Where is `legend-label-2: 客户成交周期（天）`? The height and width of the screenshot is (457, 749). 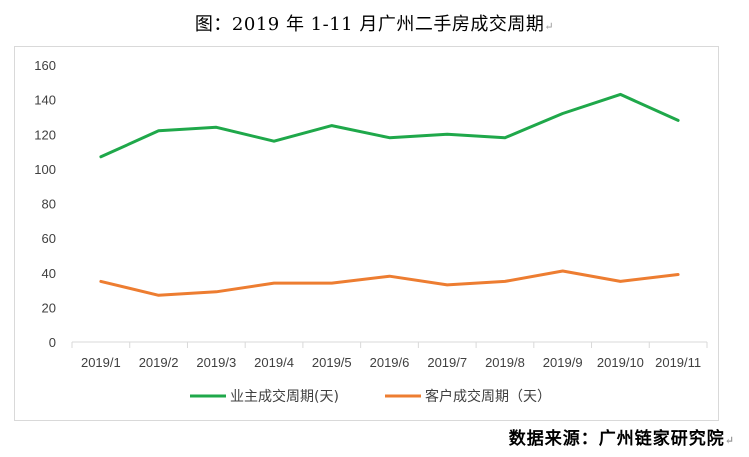 legend-label-2: 客户成交周期（天） is located at coordinates (488, 396).